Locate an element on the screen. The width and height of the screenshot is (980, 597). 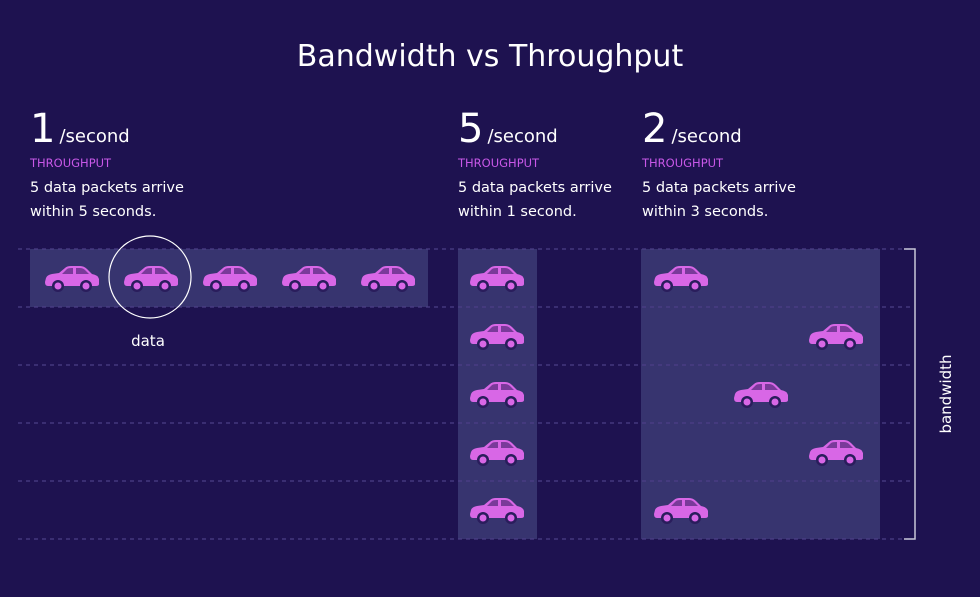
rate: 1 is located at coordinates (42, 129).